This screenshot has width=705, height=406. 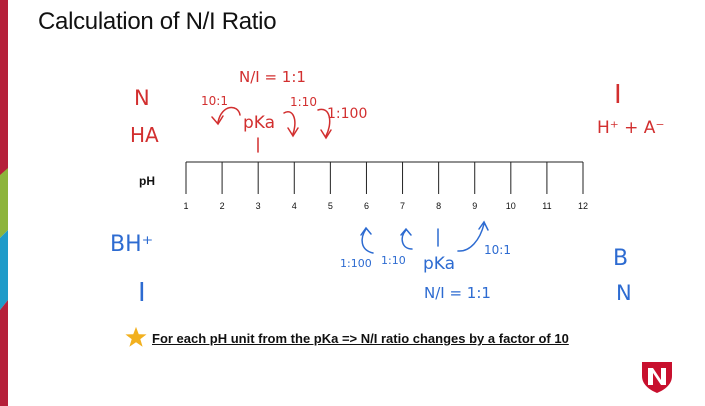 What do you see at coordinates (258, 206) in the screenshot?
I see `ph-tick-label-3: 3` at bounding box center [258, 206].